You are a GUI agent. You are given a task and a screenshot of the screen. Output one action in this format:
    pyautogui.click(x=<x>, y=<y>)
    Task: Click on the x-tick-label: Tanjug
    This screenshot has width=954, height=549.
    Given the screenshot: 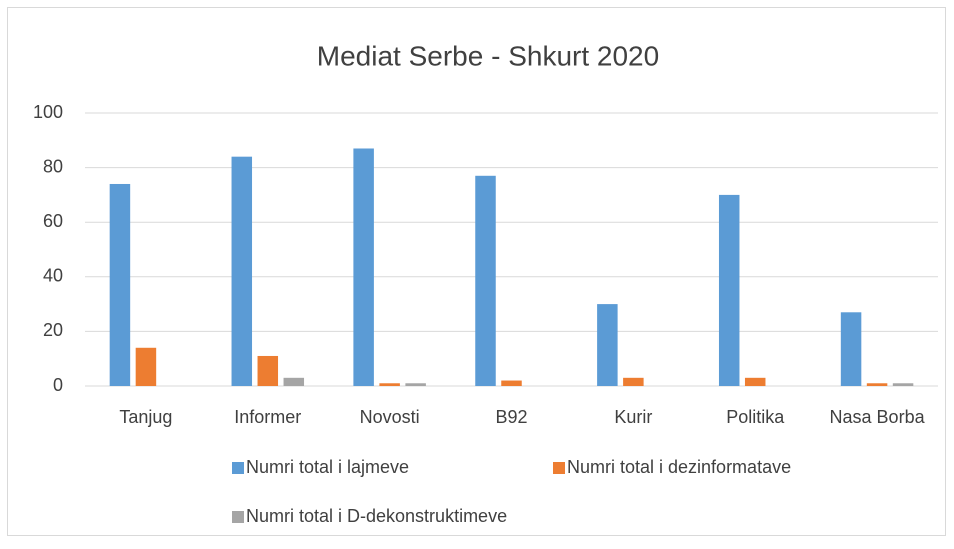 What is the action you would take?
    pyautogui.click(x=145, y=417)
    